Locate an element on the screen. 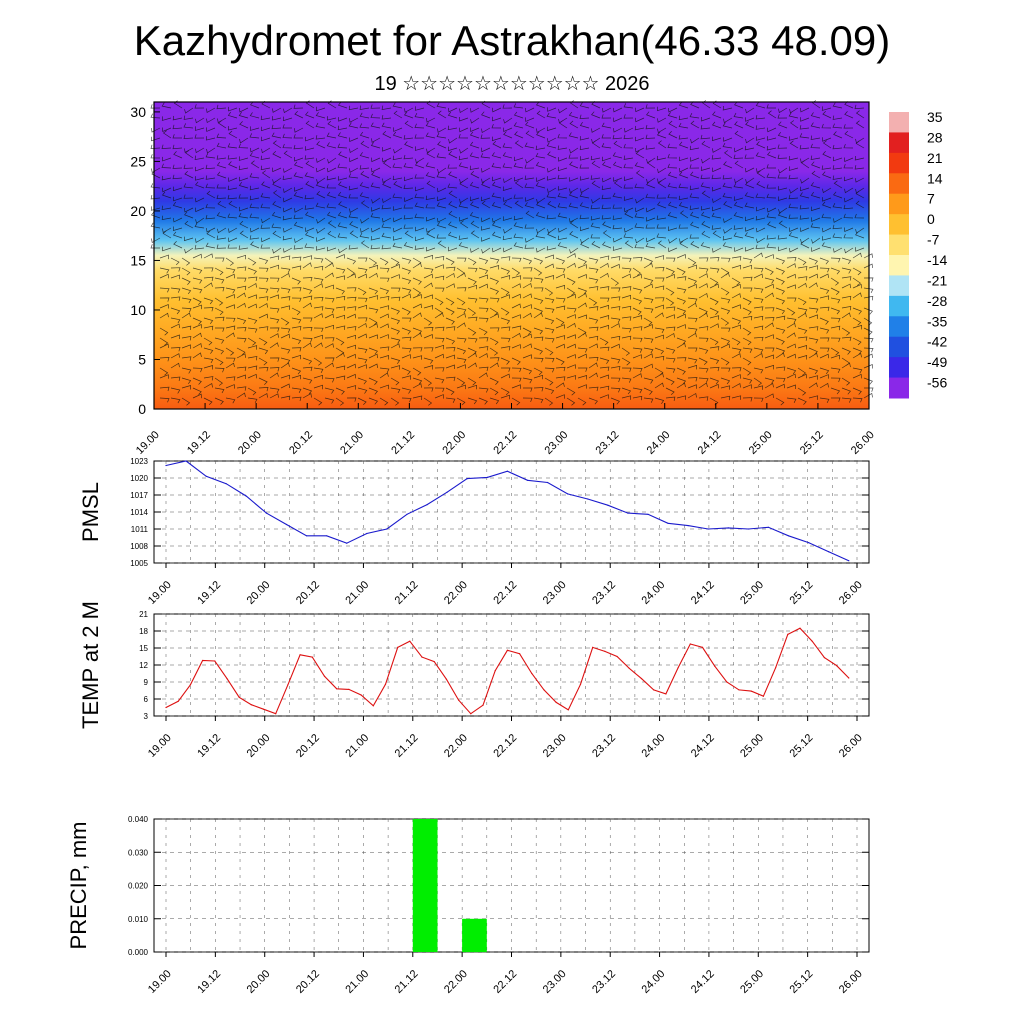  x-tick-label: 23.12 is located at coordinates (604, 593).